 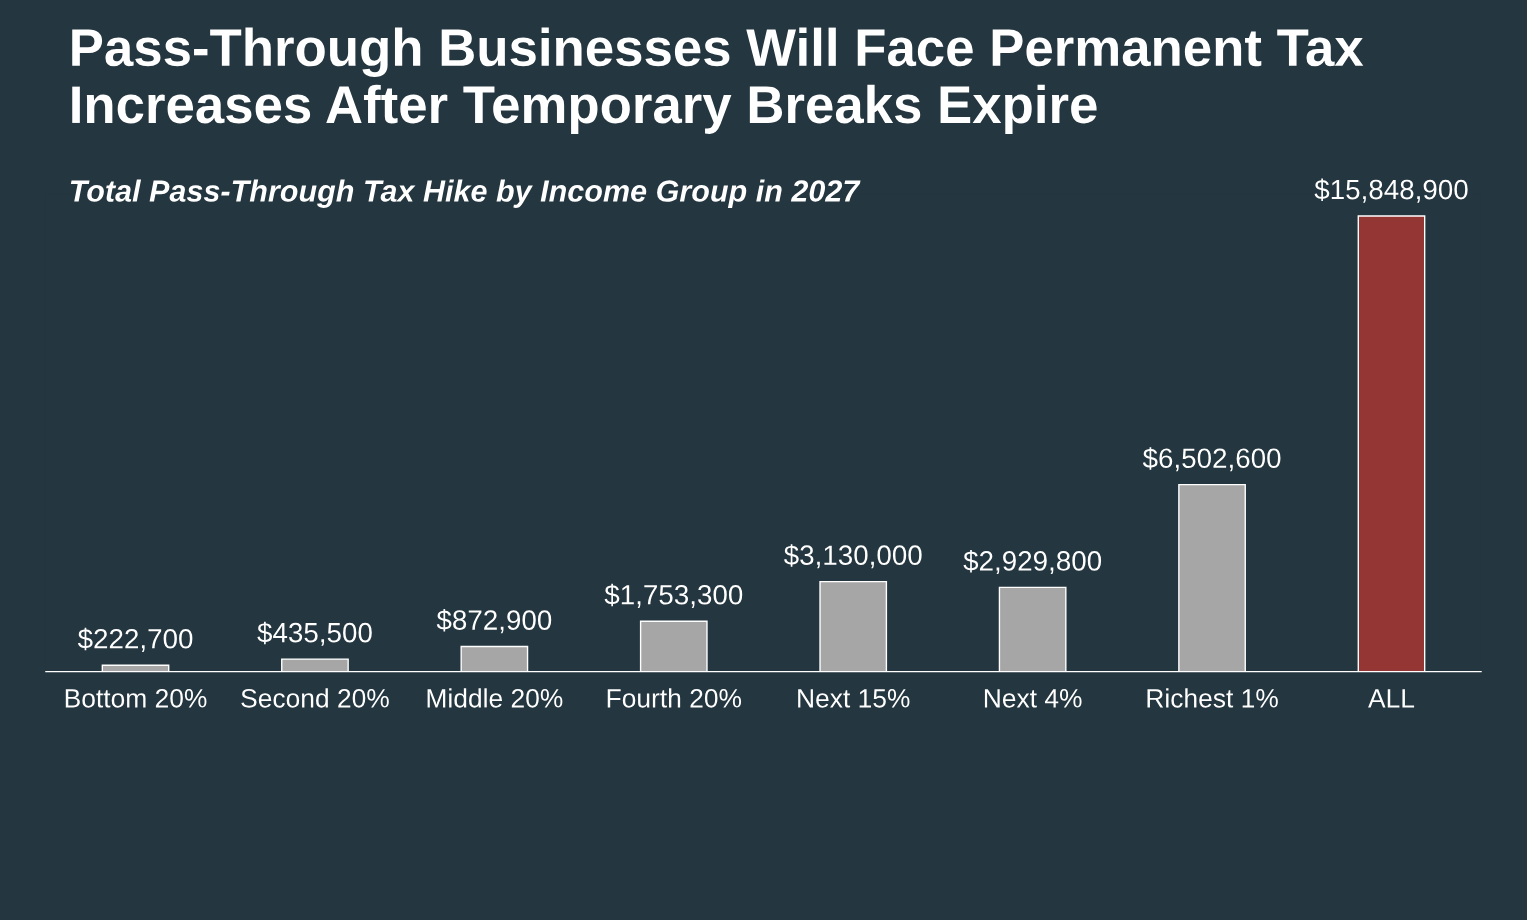 What do you see at coordinates (854, 698) in the screenshot?
I see `x-tick-label: Next 15%` at bounding box center [854, 698].